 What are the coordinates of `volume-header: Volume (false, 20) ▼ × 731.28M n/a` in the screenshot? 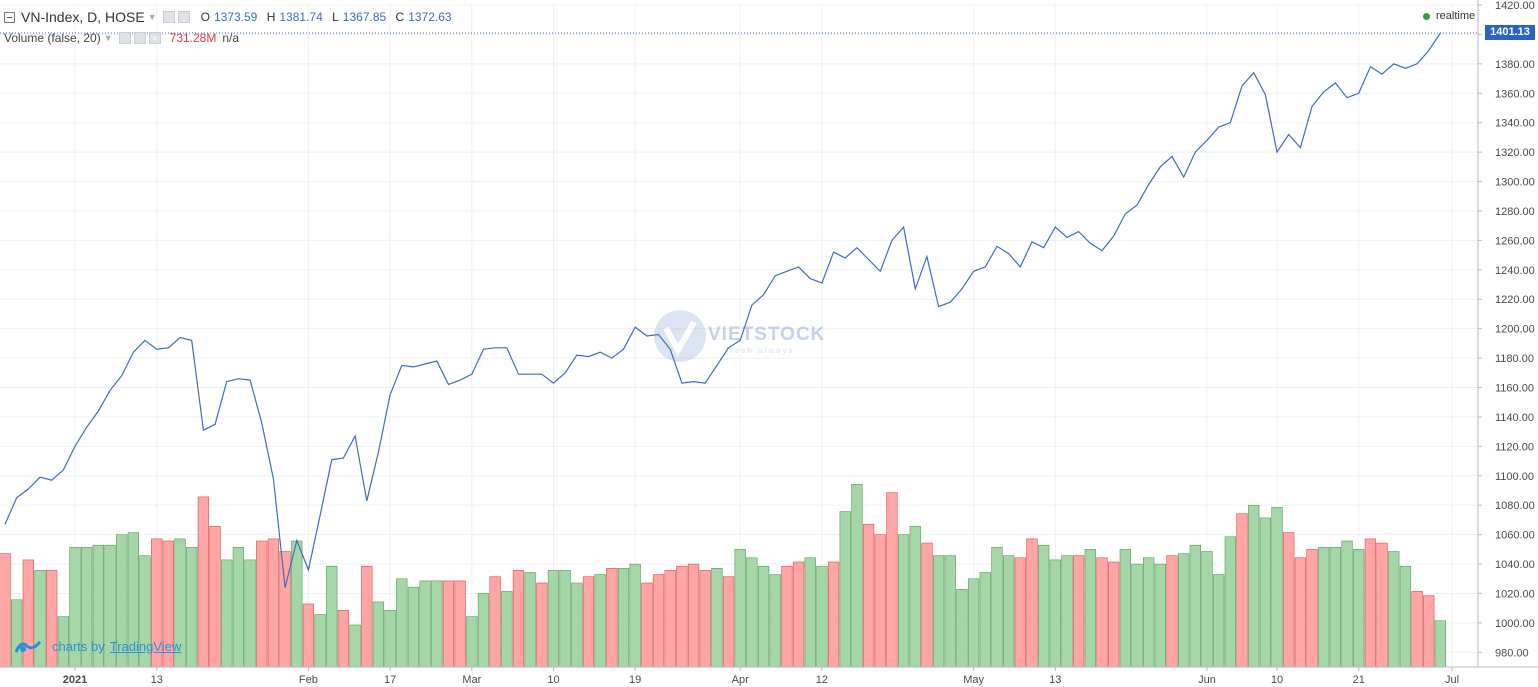 It's located at (121, 38).